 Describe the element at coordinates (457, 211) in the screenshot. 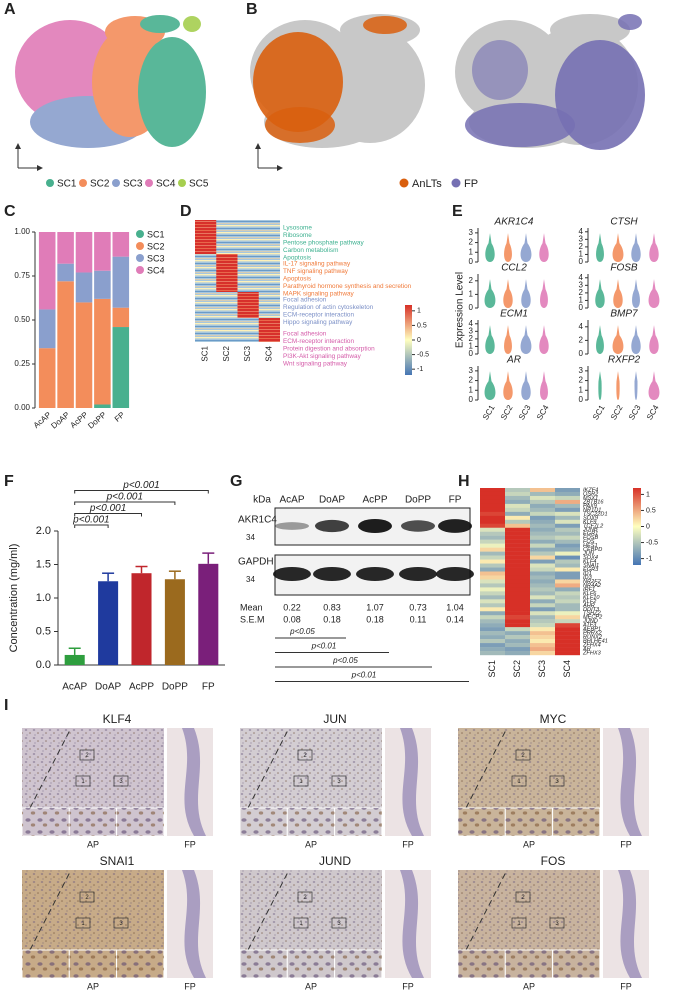

I see `panel-label: E` at that location.